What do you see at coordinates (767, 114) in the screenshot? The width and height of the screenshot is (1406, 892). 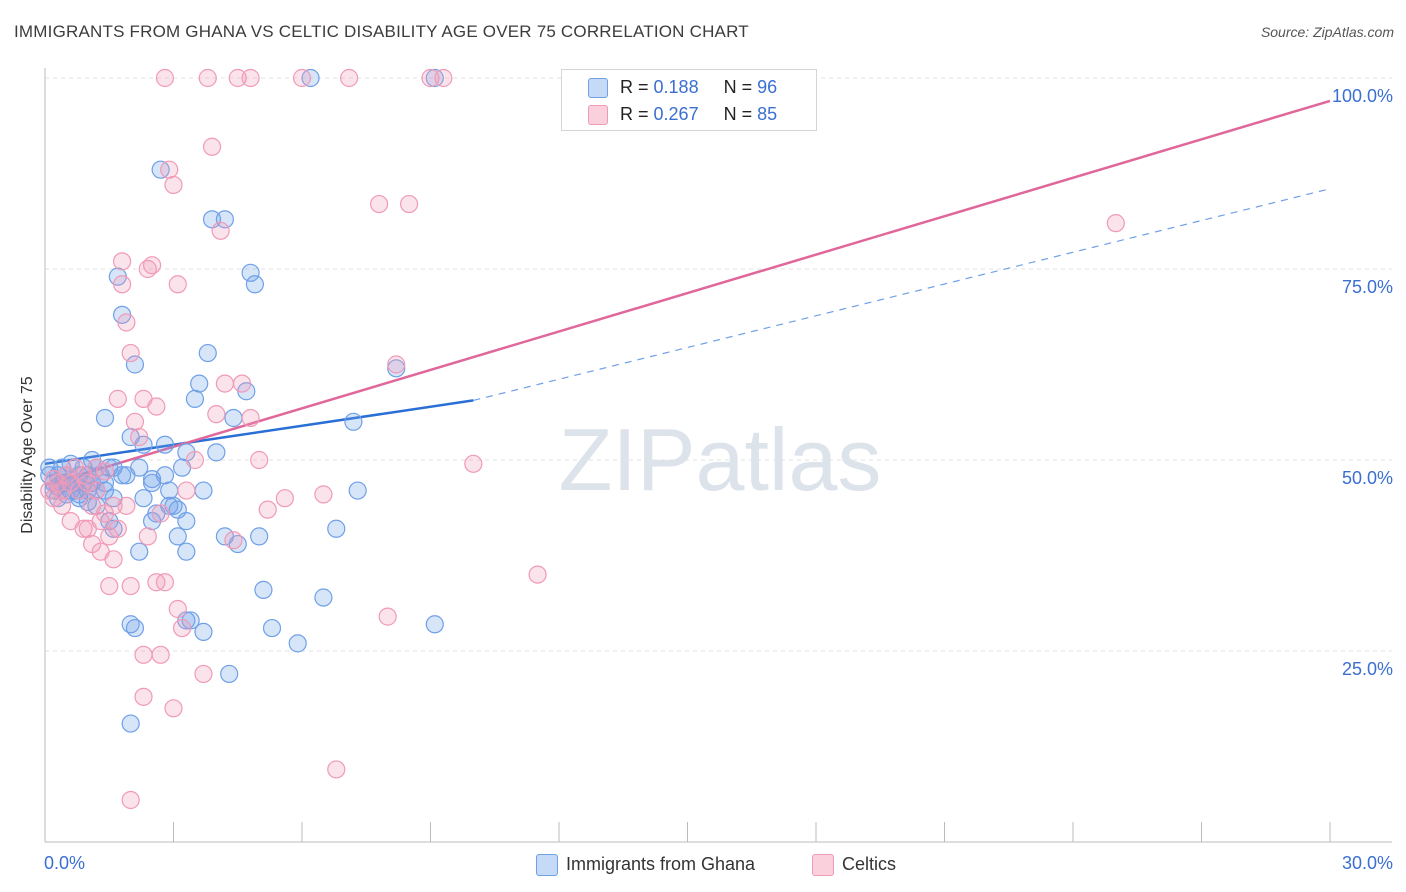 I see `legend-n-value: 85` at bounding box center [767, 114].